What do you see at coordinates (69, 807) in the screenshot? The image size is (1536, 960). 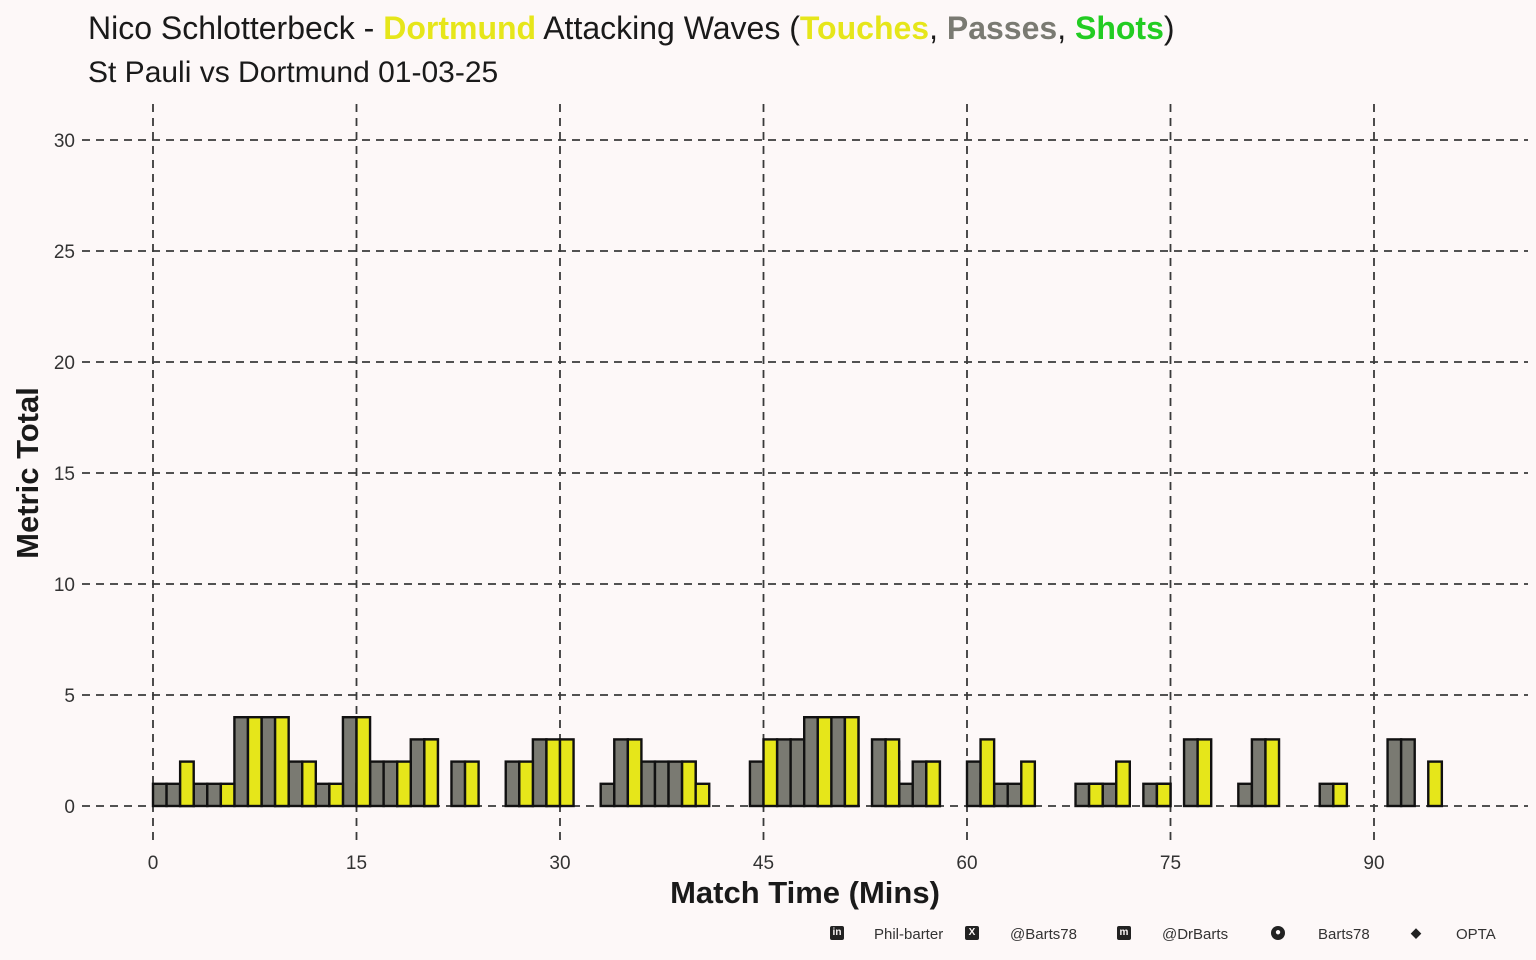 I see `y-tick-label: 0` at bounding box center [69, 807].